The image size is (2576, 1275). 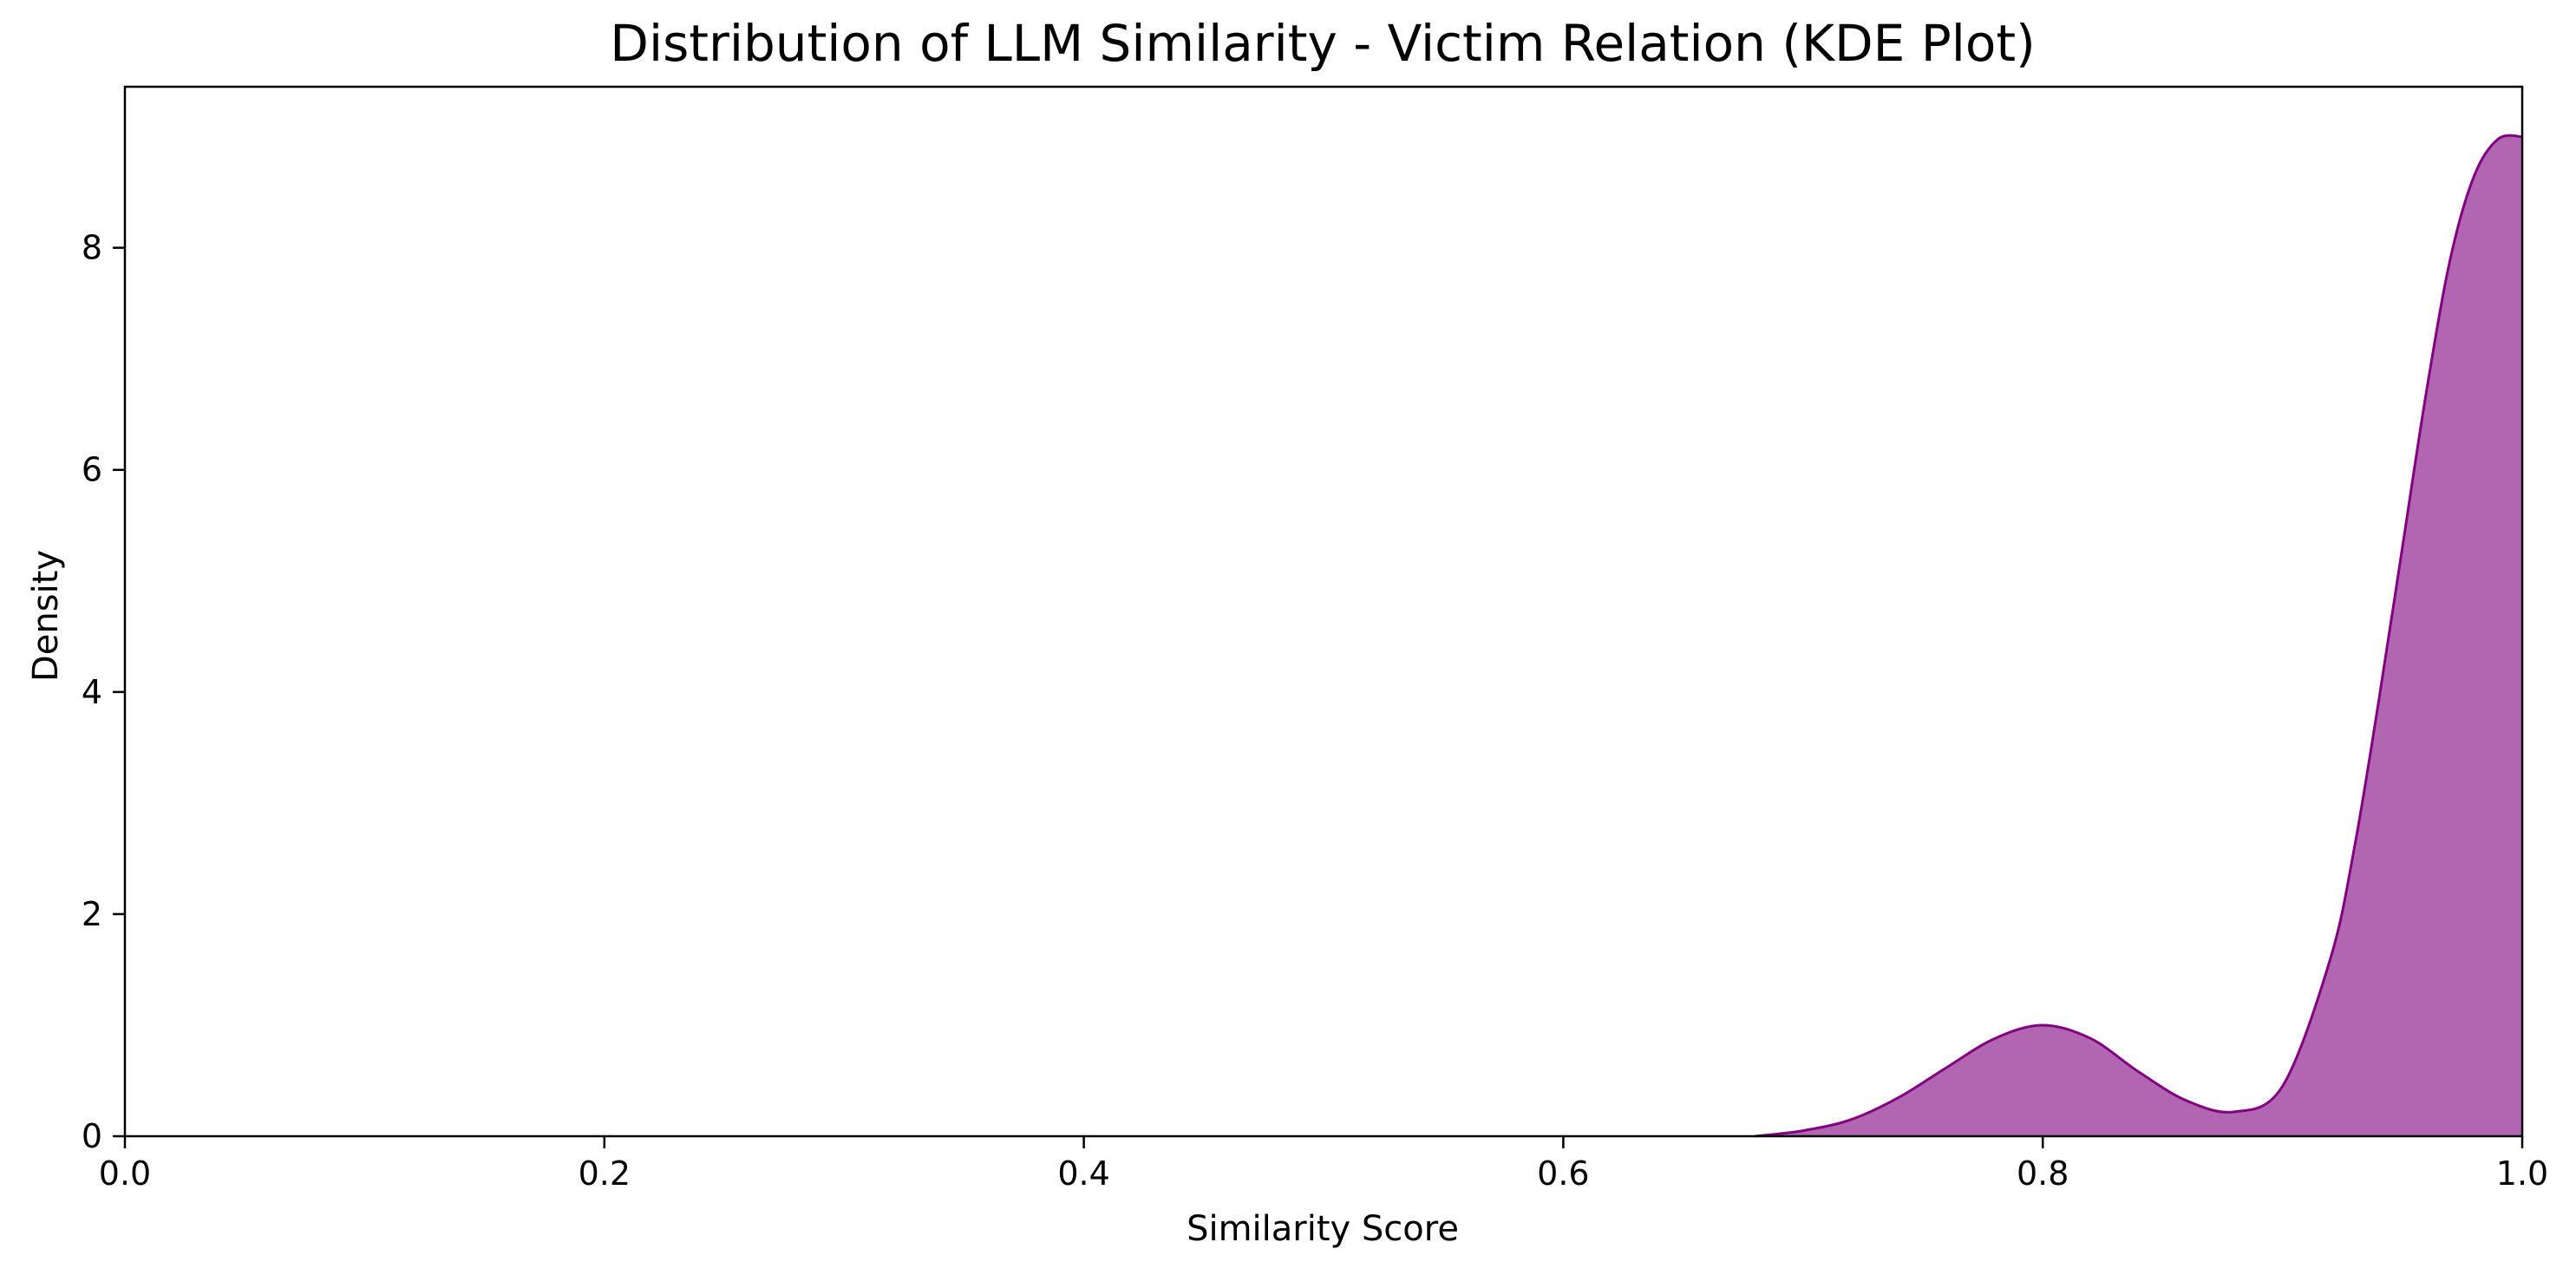 What do you see at coordinates (92, 692) in the screenshot?
I see `y-tick-label: 4` at bounding box center [92, 692].